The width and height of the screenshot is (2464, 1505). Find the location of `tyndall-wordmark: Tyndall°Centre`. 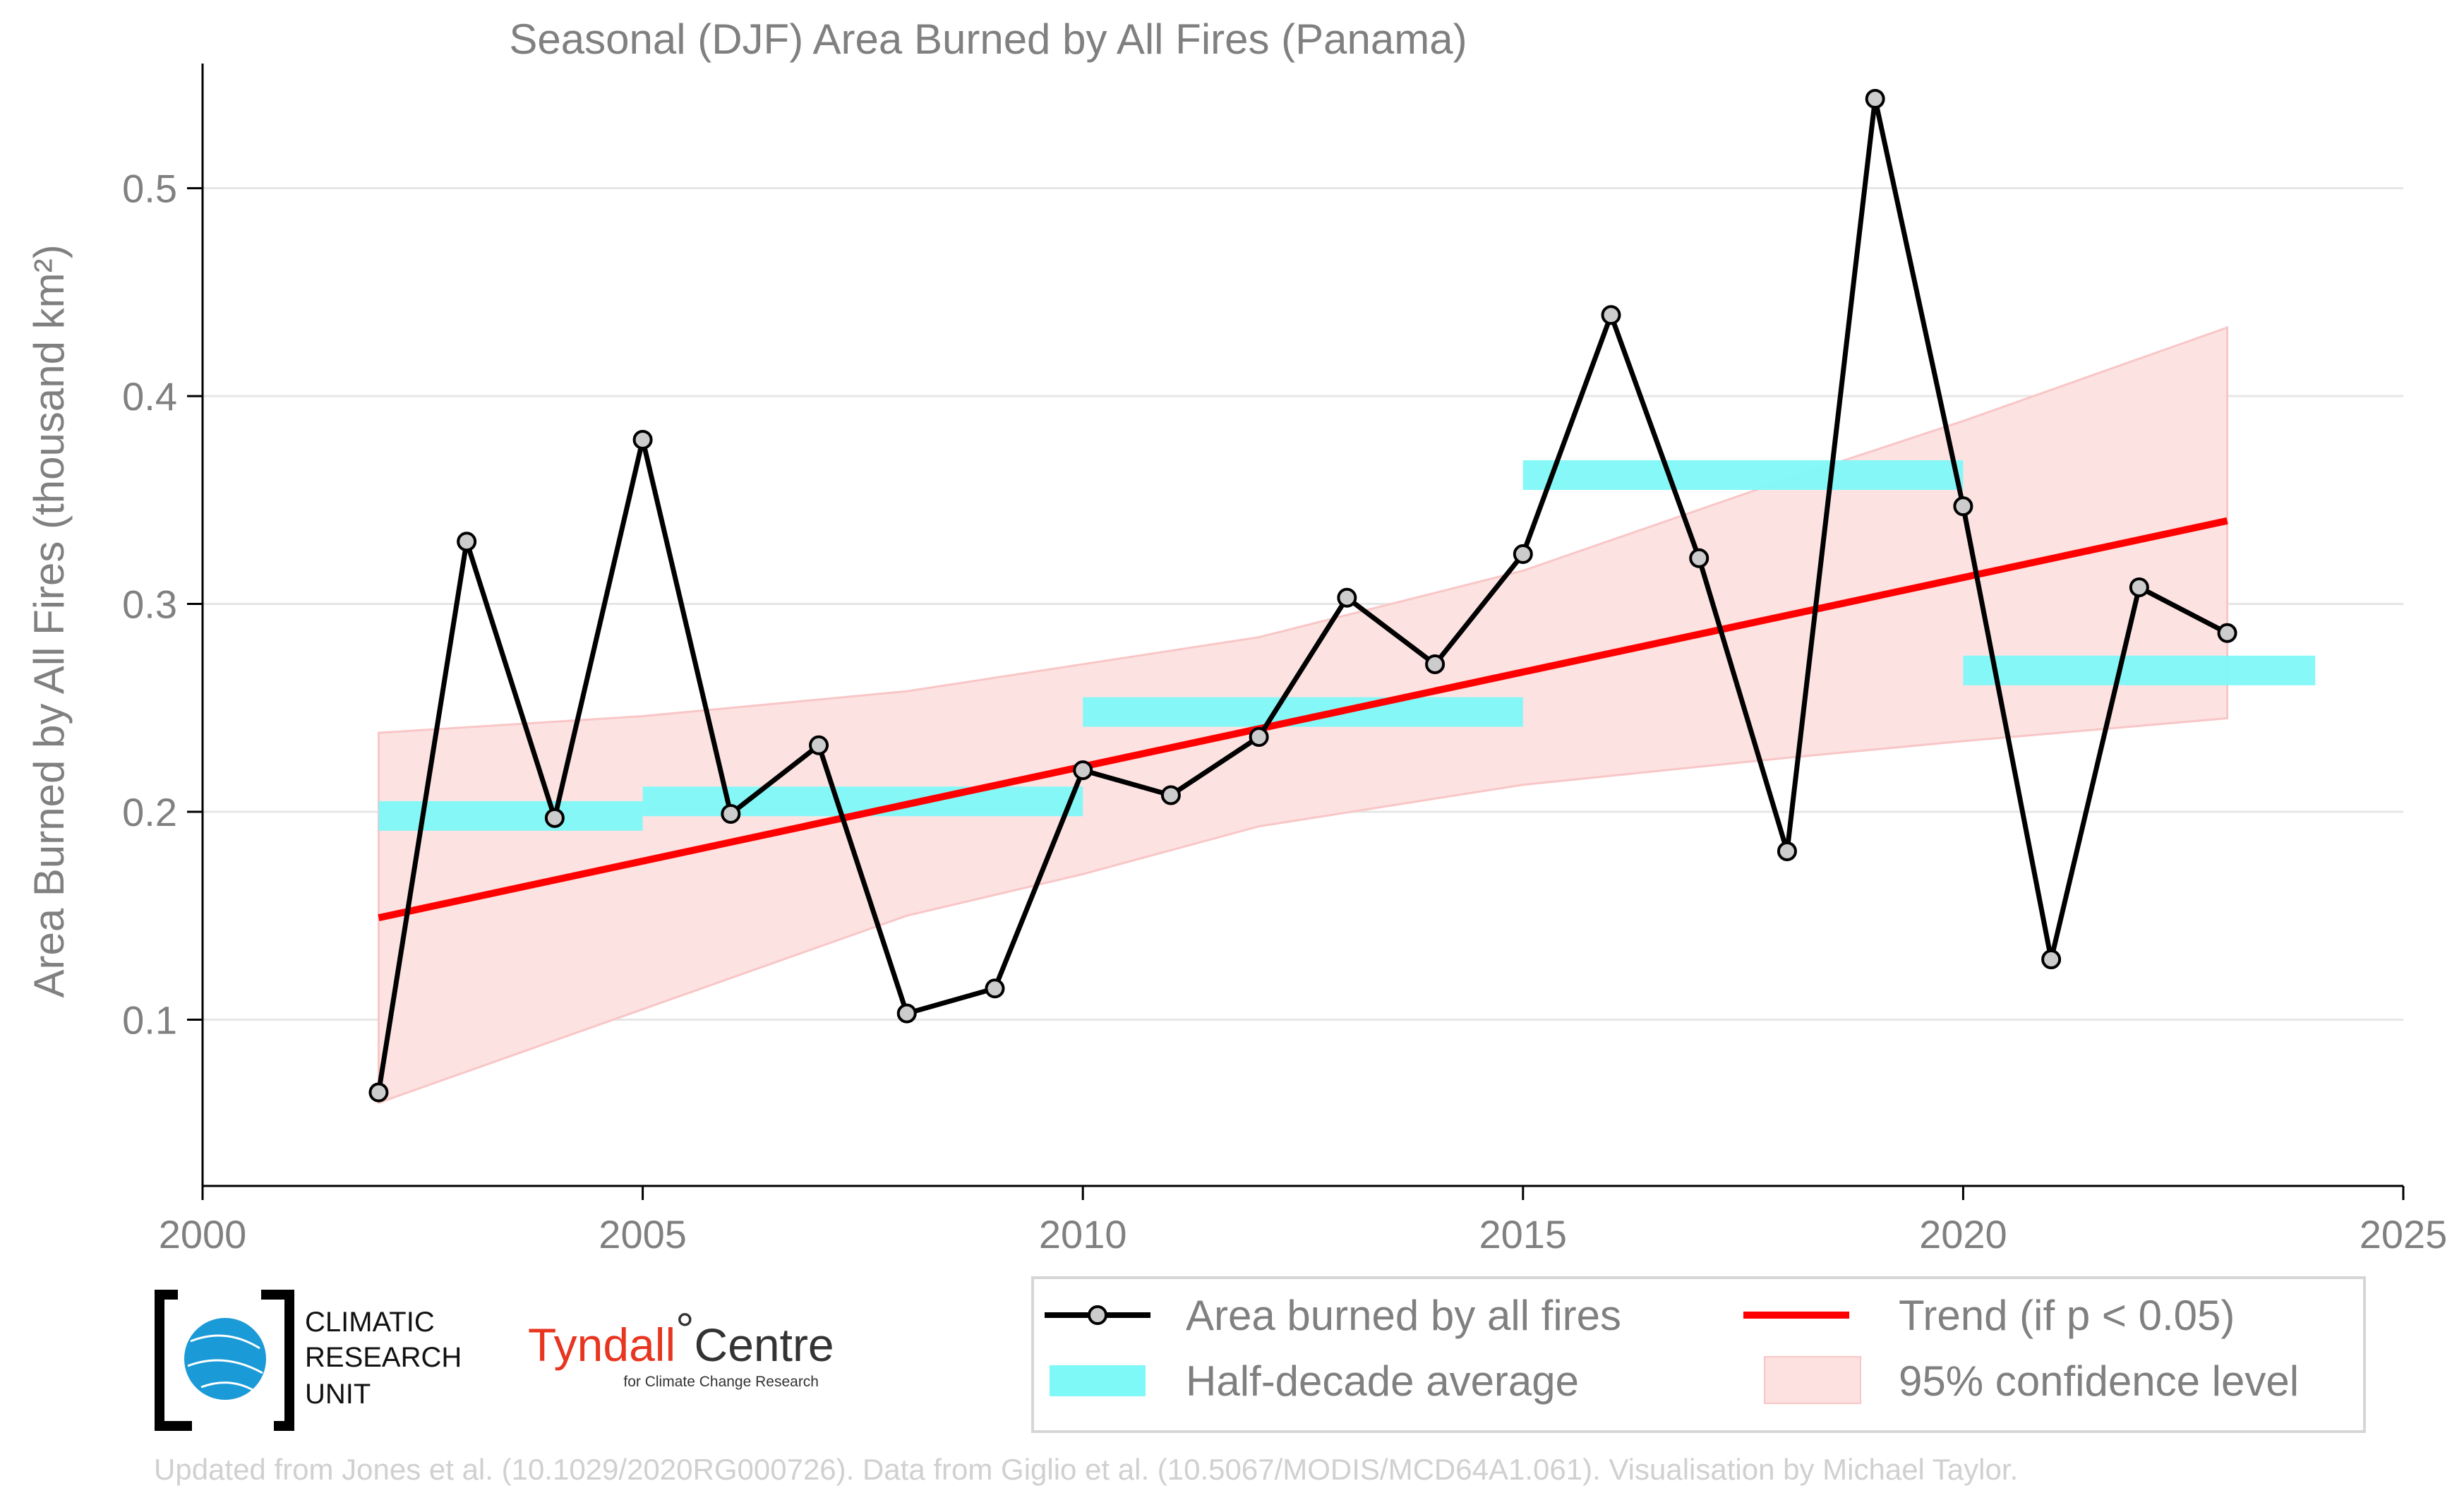

tyndall-wordmark: Tyndall°Centre is located at coordinates (681, 1337).